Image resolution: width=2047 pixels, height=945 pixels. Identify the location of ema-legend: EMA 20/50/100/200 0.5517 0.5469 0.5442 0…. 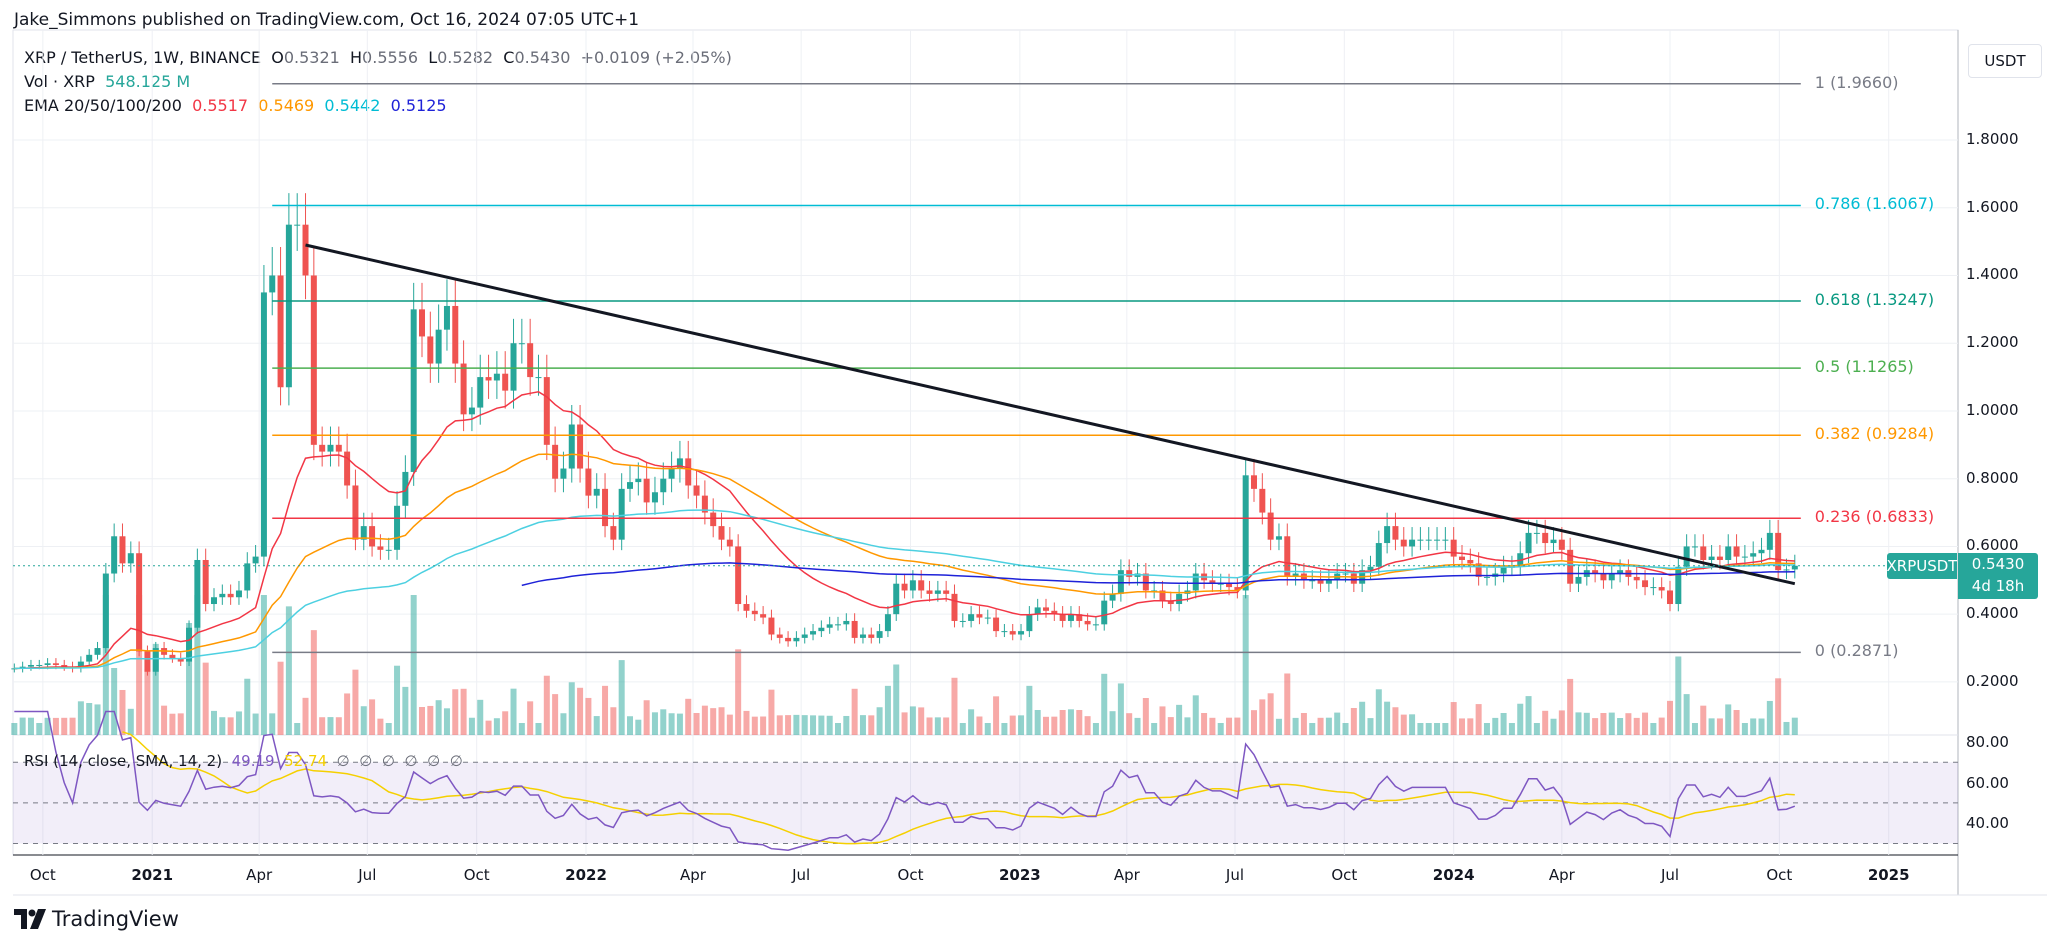
(235, 105).